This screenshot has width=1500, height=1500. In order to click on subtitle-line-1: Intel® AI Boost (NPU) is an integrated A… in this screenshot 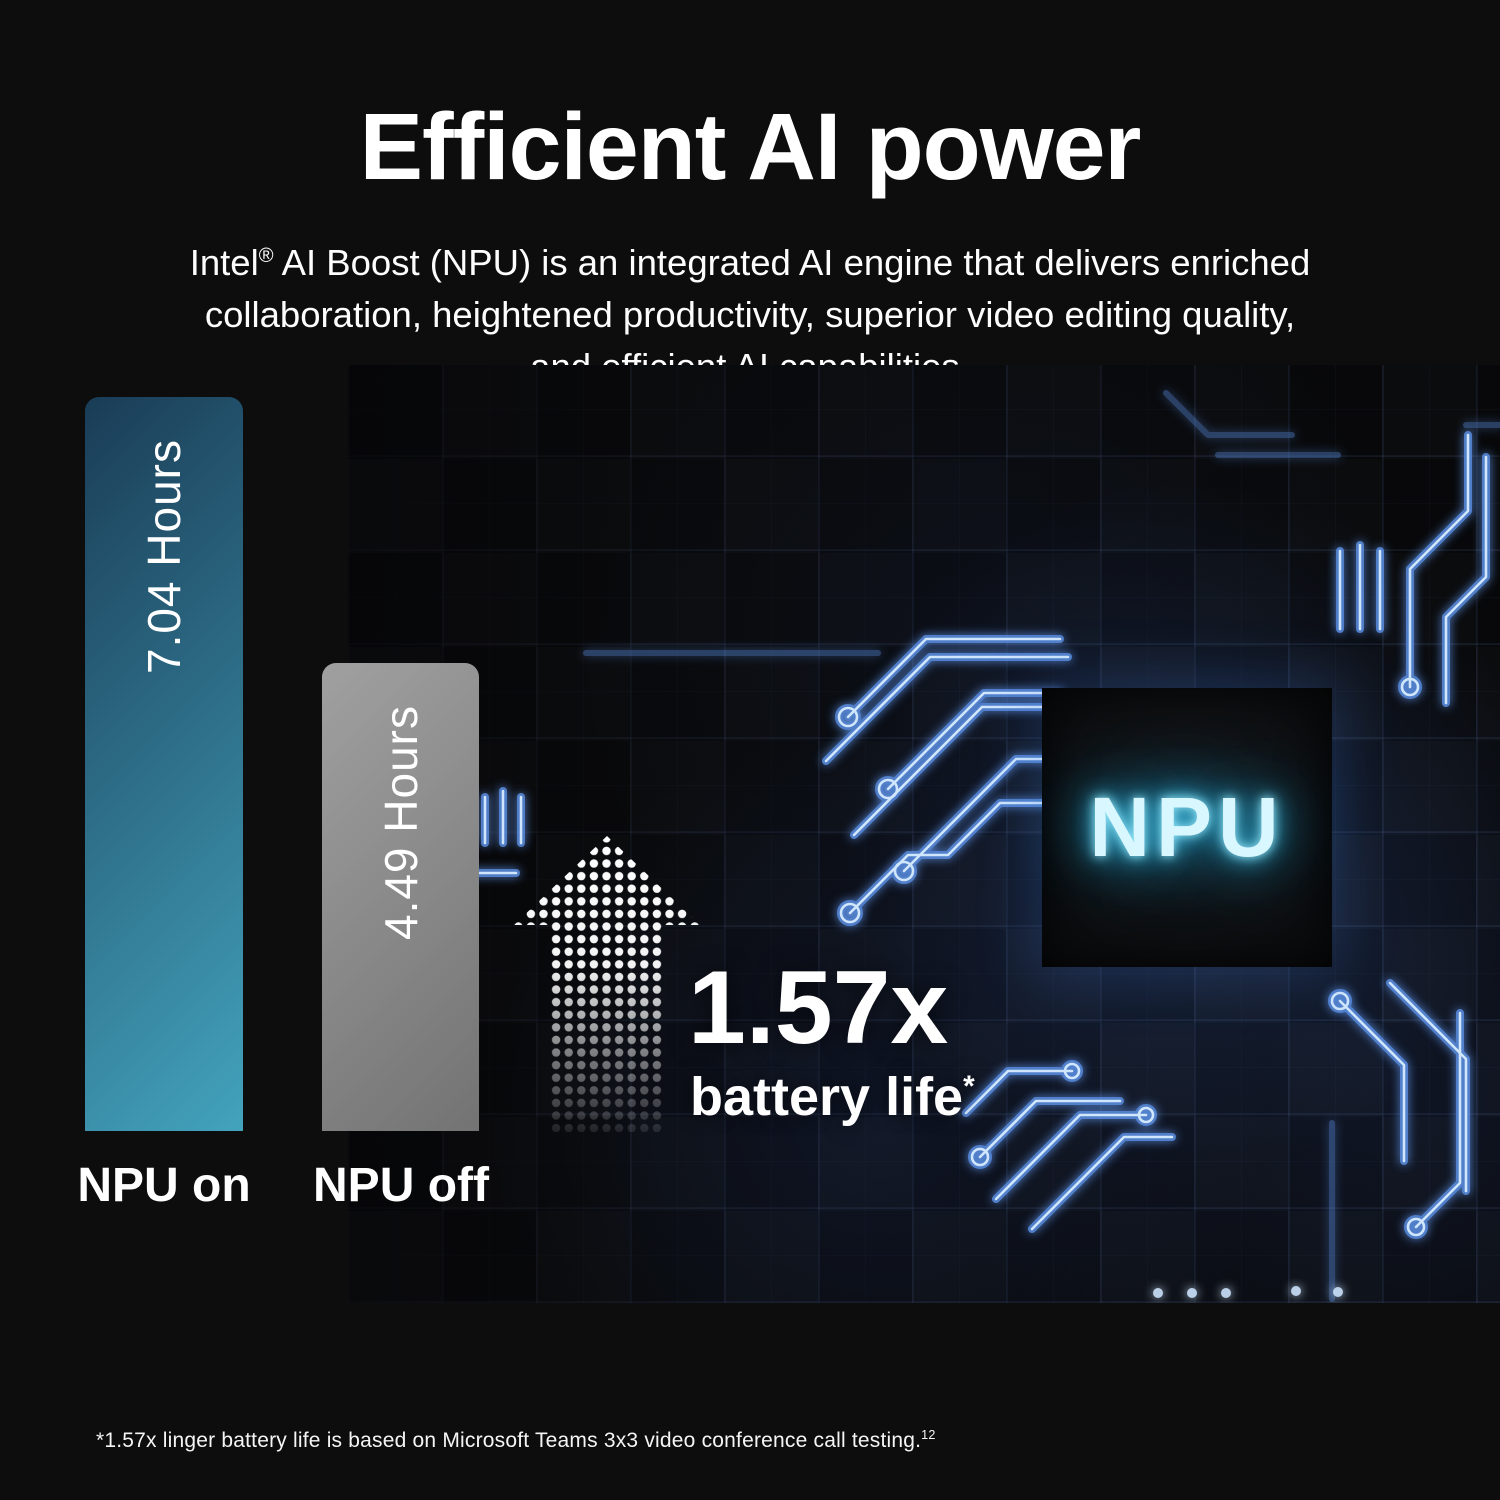, I will do `click(750, 259)`.